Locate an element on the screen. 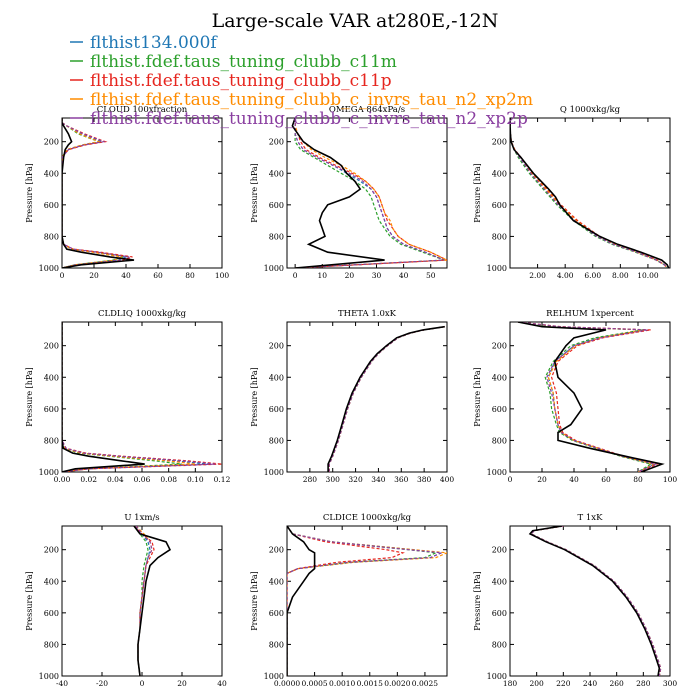  x-tick-label: 8.00 is located at coordinates (620, 275).